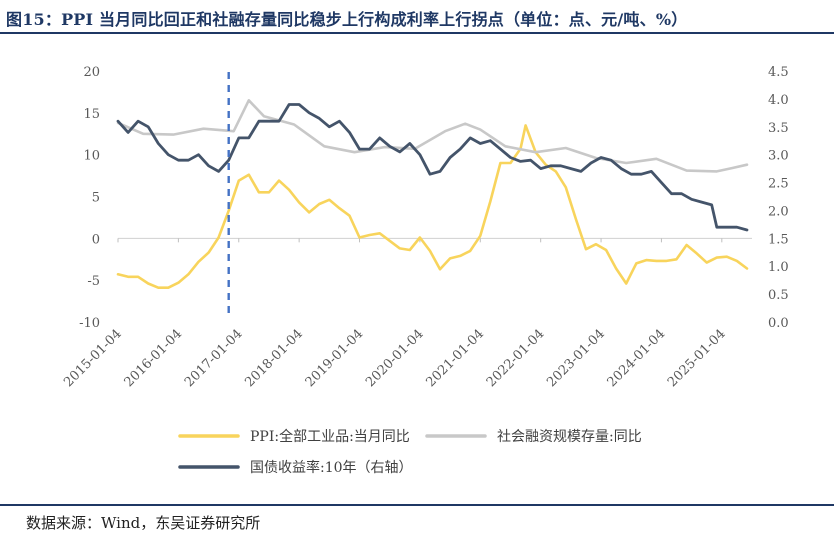 Image resolution: width=834 pixels, height=538 pixels. I want to click on x-tick-label: 2021-01-04, so click(456, 359).